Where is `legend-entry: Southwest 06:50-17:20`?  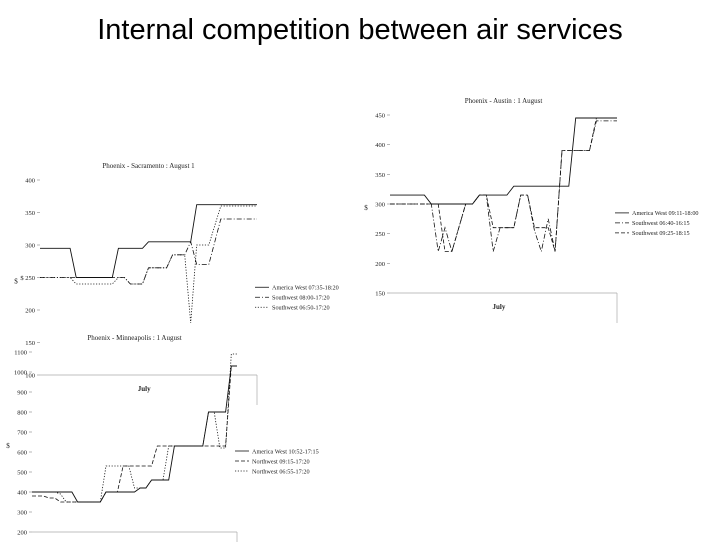 legend-entry: Southwest 06:50-17:20 is located at coordinates (301, 308).